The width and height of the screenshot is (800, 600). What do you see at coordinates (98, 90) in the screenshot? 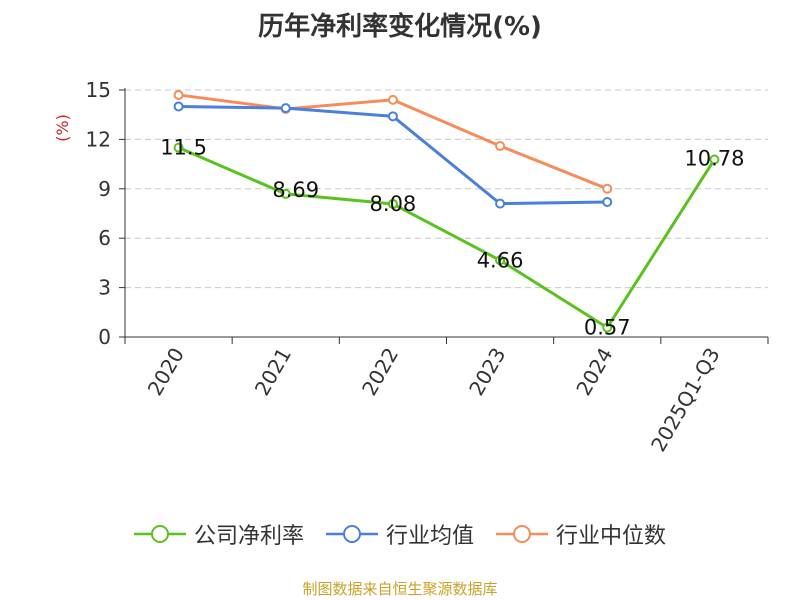
I see `y-tick-label: 15` at bounding box center [98, 90].